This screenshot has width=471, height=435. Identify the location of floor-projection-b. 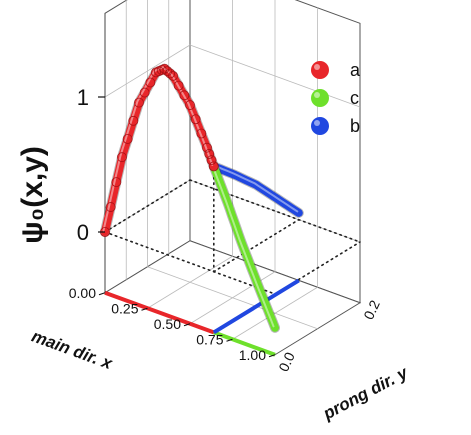
(256, 306).